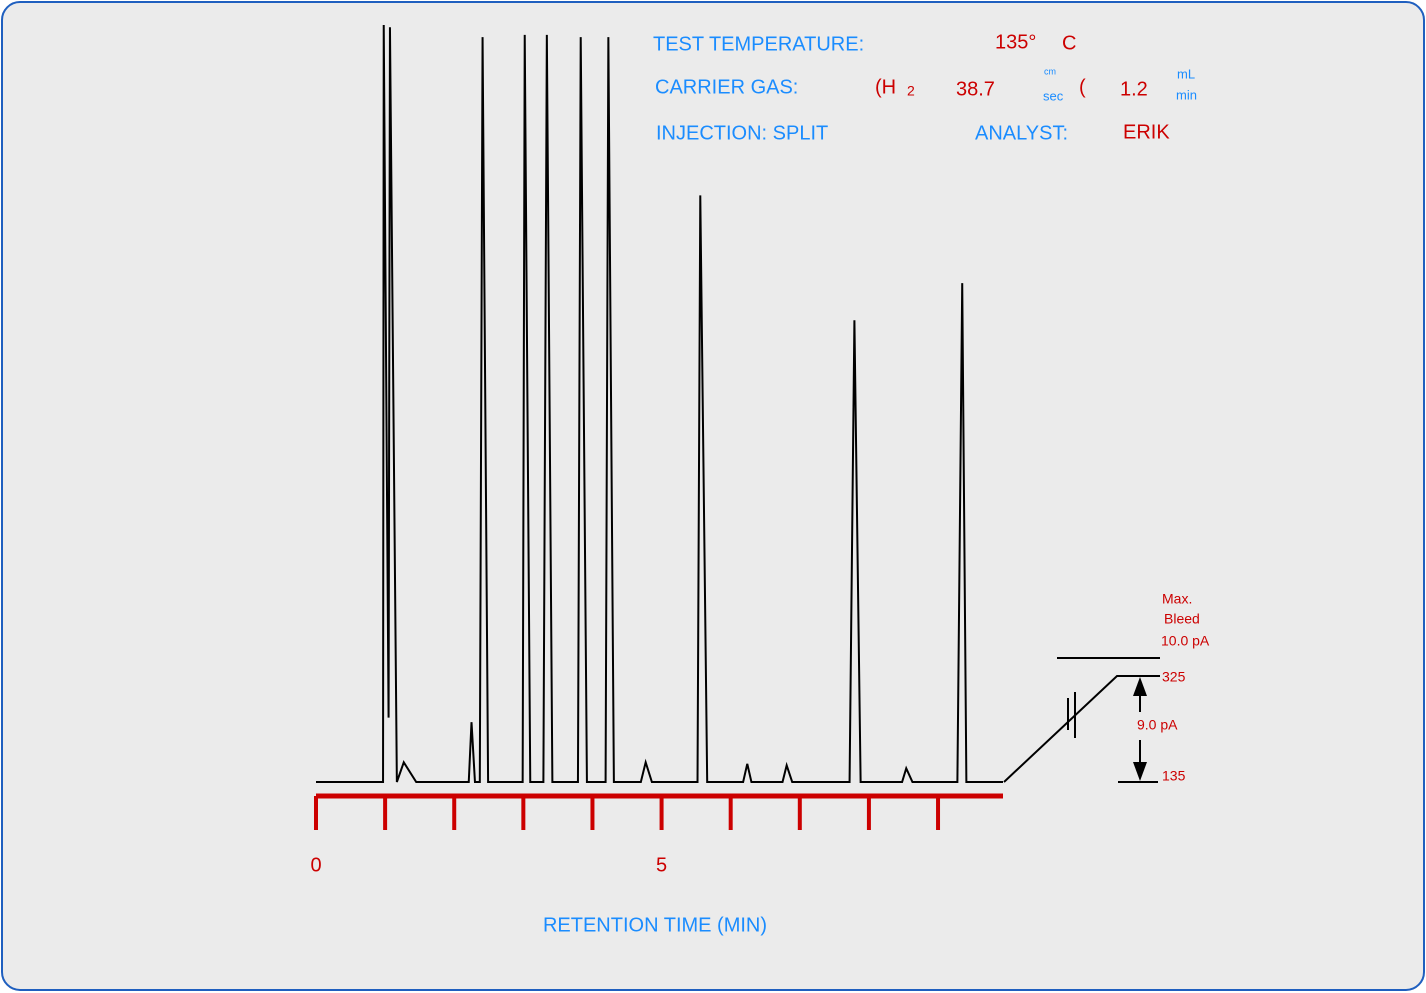  Describe the element at coordinates (758, 44) in the screenshot. I see `label: TEST TEMPERATURE:` at that location.